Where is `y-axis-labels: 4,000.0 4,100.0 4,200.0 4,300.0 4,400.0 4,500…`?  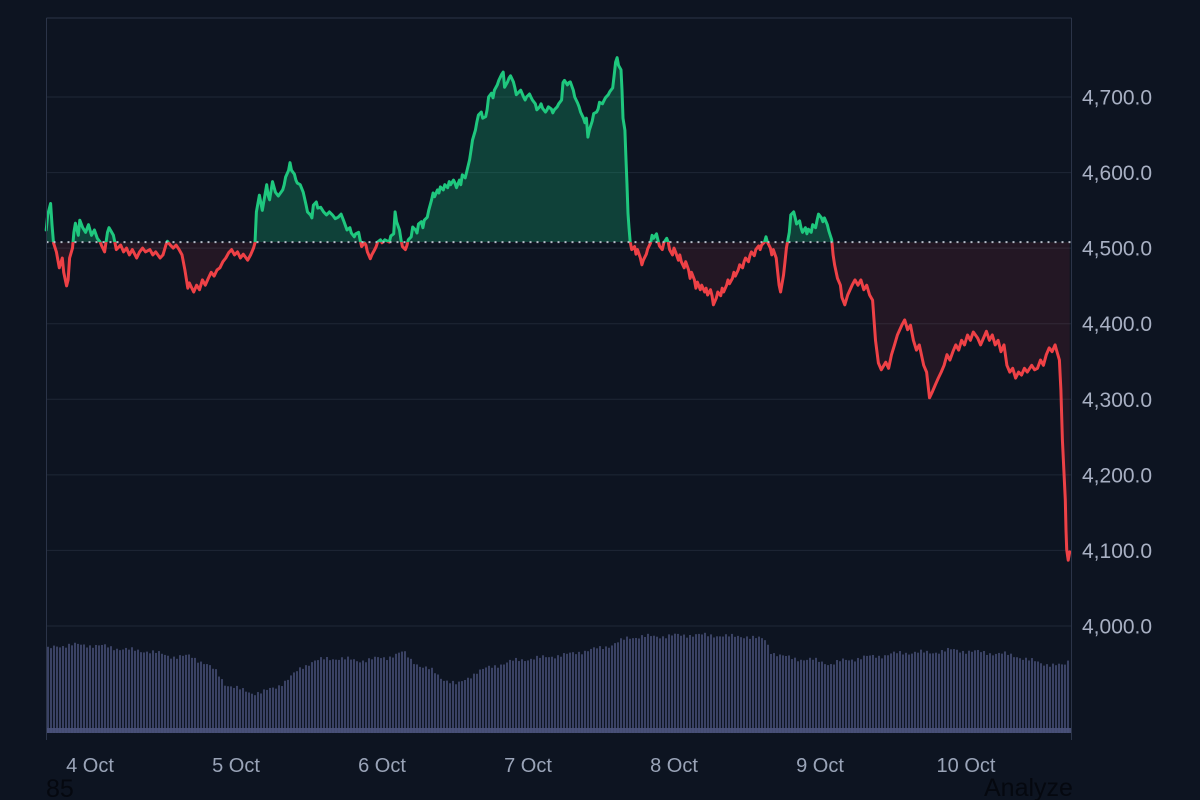 y-axis-labels: 4,000.0 4,100.0 4,200.0 4,300.0 4,400.0 4,500… is located at coordinates (1117, 363).